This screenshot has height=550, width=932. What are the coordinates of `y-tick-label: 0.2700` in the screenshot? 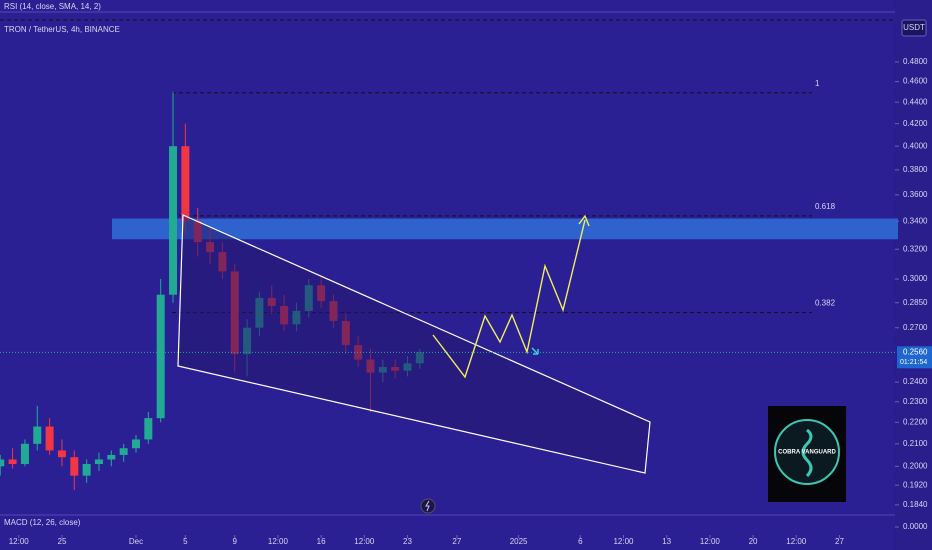 It's located at (915, 327).